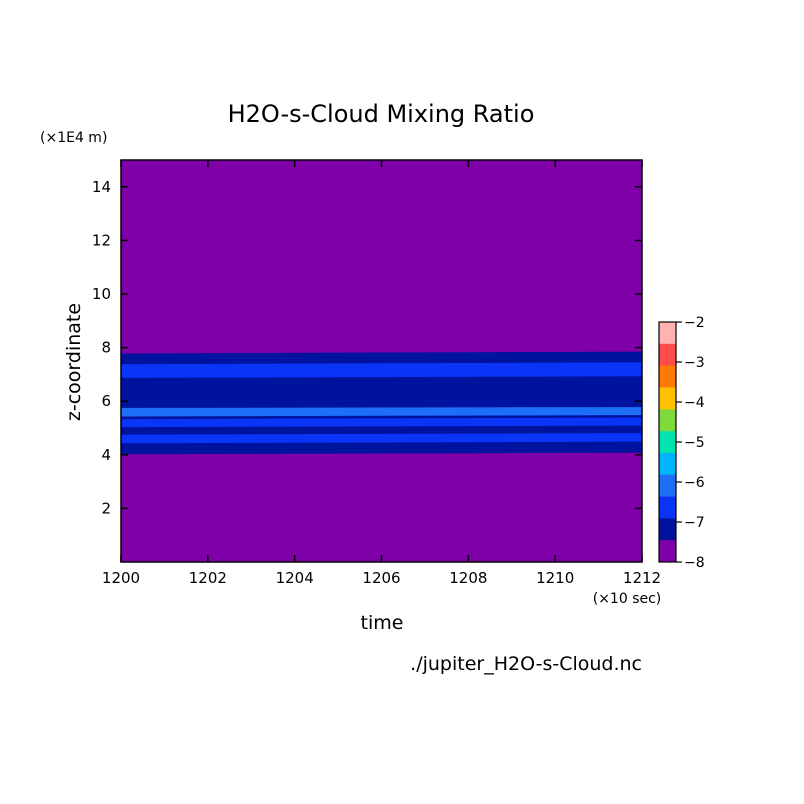 Image resolution: width=804 pixels, height=804 pixels. What do you see at coordinates (101, 294) in the screenshot?
I see `y-tick-label: 10` at bounding box center [101, 294].